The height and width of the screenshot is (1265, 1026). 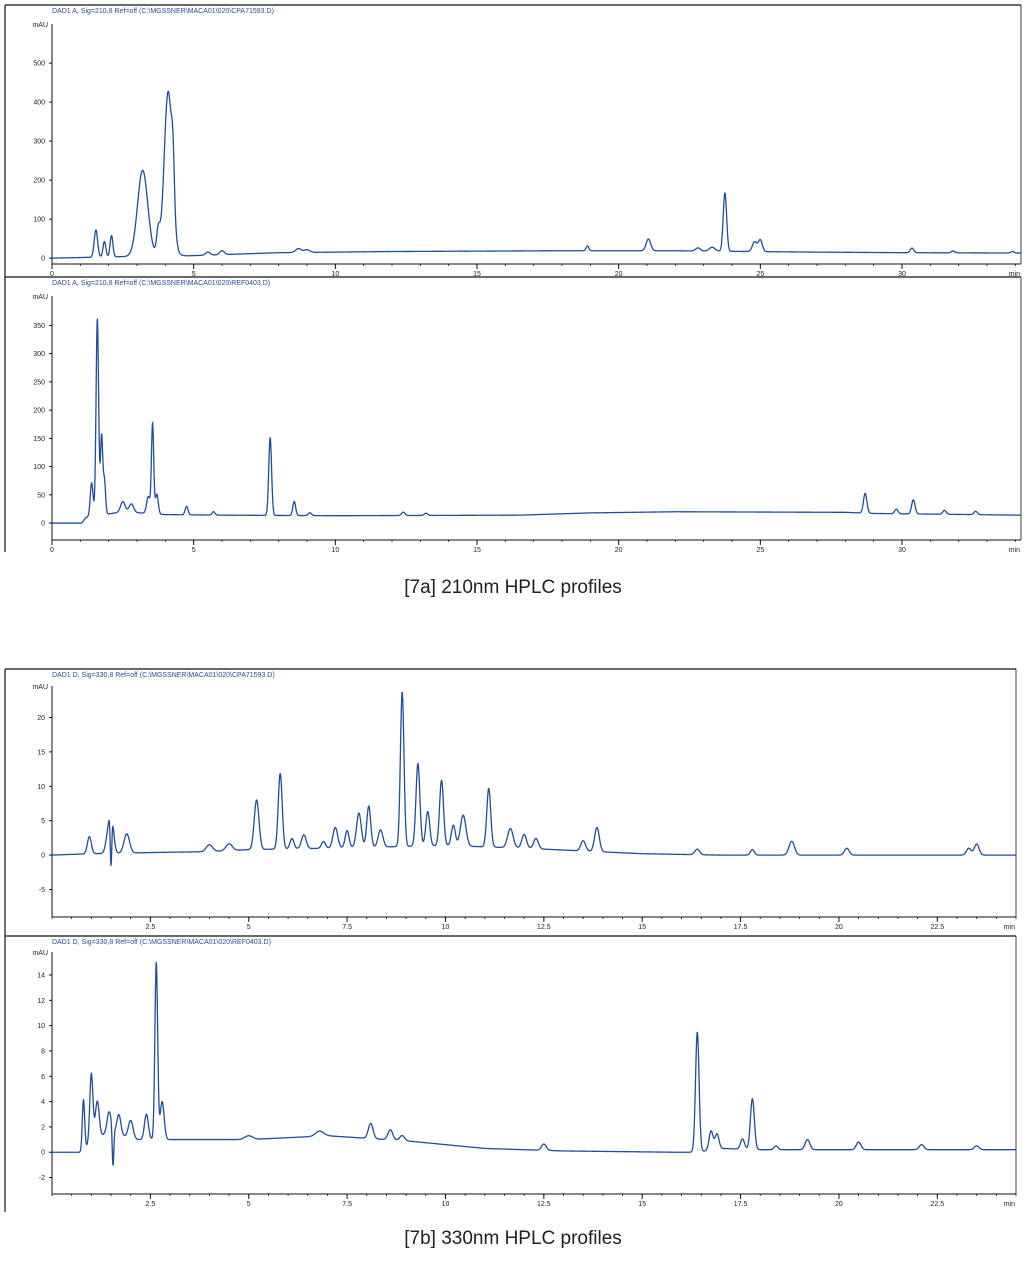 I want to click on y-tick-label: -5, so click(x=42, y=890).